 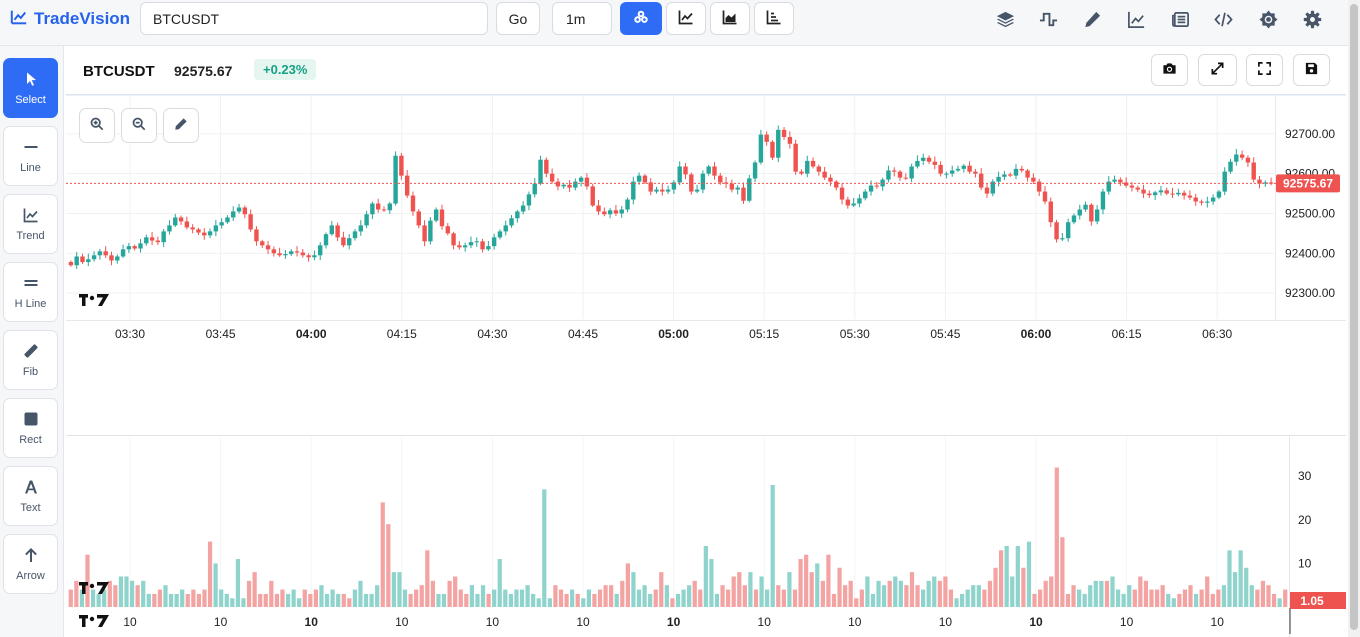 I want to click on tool-fib: Fib, so click(x=30, y=360).